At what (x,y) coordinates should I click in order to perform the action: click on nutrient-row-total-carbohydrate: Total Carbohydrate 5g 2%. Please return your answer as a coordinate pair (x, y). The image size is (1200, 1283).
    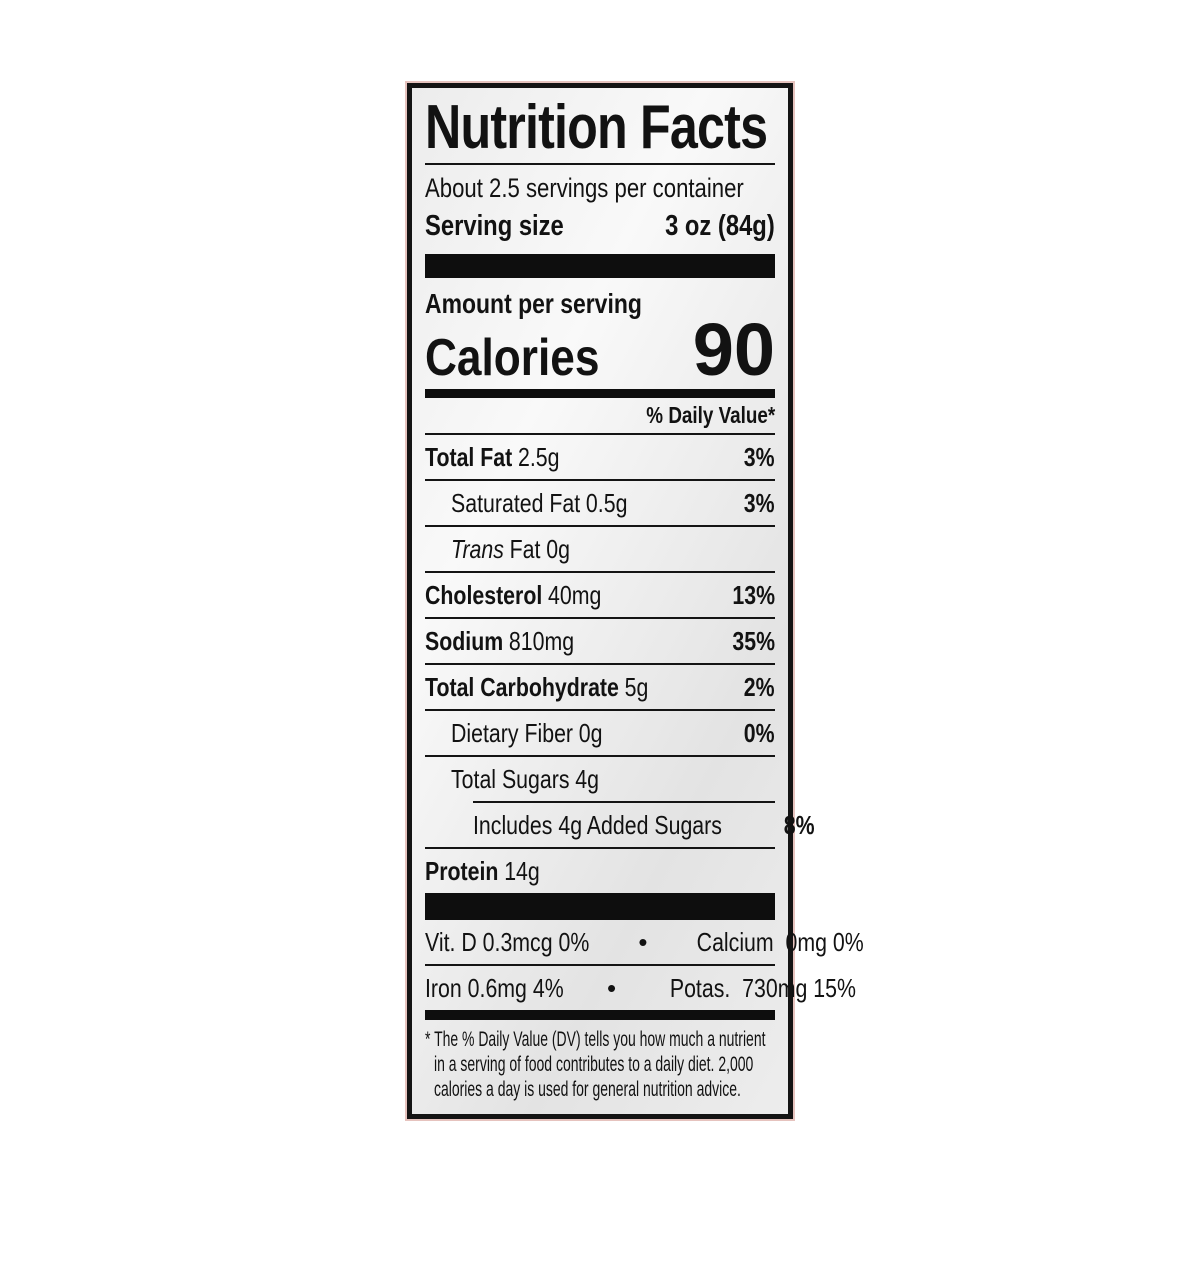
    Looking at the image, I should click on (600, 686).